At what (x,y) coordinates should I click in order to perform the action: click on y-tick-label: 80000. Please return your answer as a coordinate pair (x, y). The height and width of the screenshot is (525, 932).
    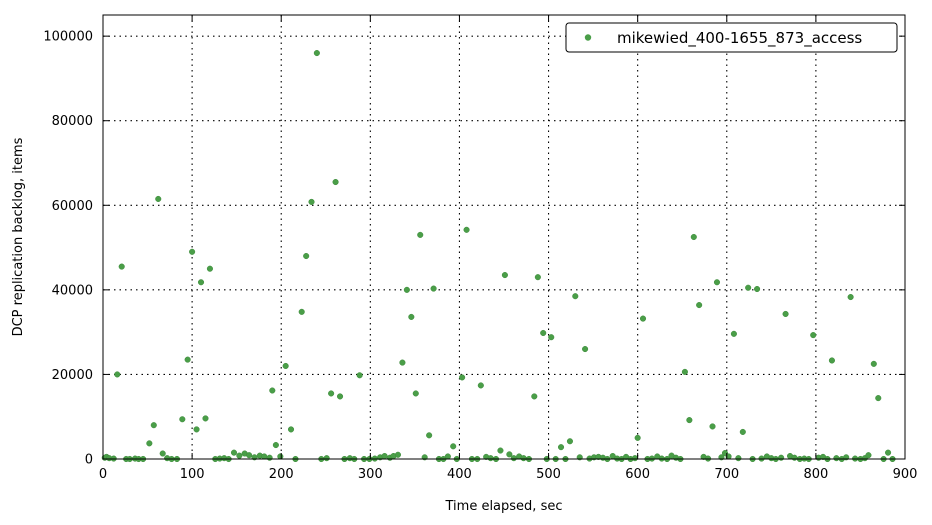
    Looking at the image, I should click on (72, 121).